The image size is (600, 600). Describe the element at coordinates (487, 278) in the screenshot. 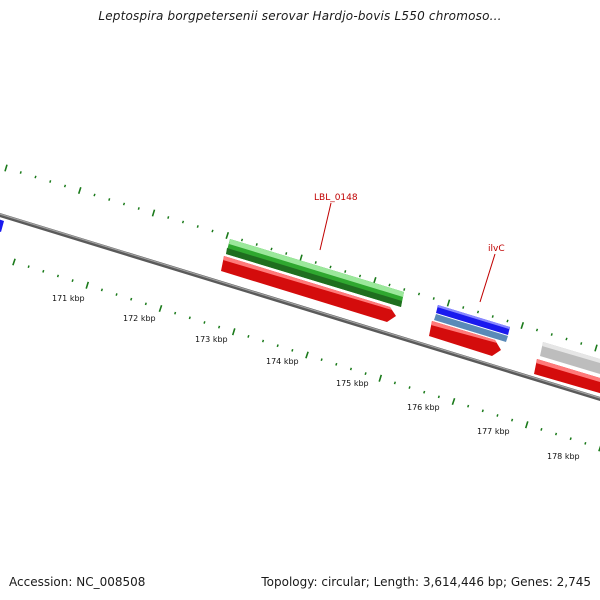

I see `ilvc-callout-line` at that location.